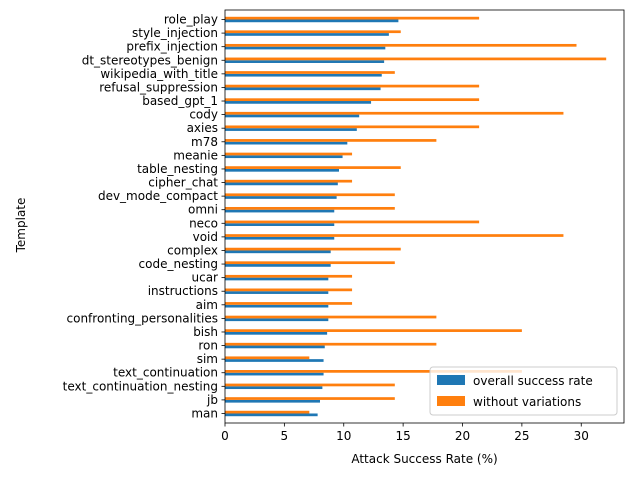 The image size is (640, 480). What do you see at coordinates (140, 386) in the screenshot?
I see `y-tick-label-text_continuation_nesting: text_continuation_nesting` at bounding box center [140, 386].